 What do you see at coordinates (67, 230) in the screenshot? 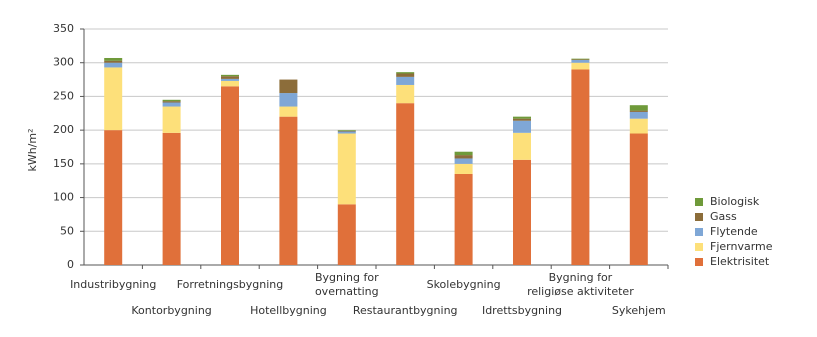
I see `y-tick-label: 50` at bounding box center [67, 230].